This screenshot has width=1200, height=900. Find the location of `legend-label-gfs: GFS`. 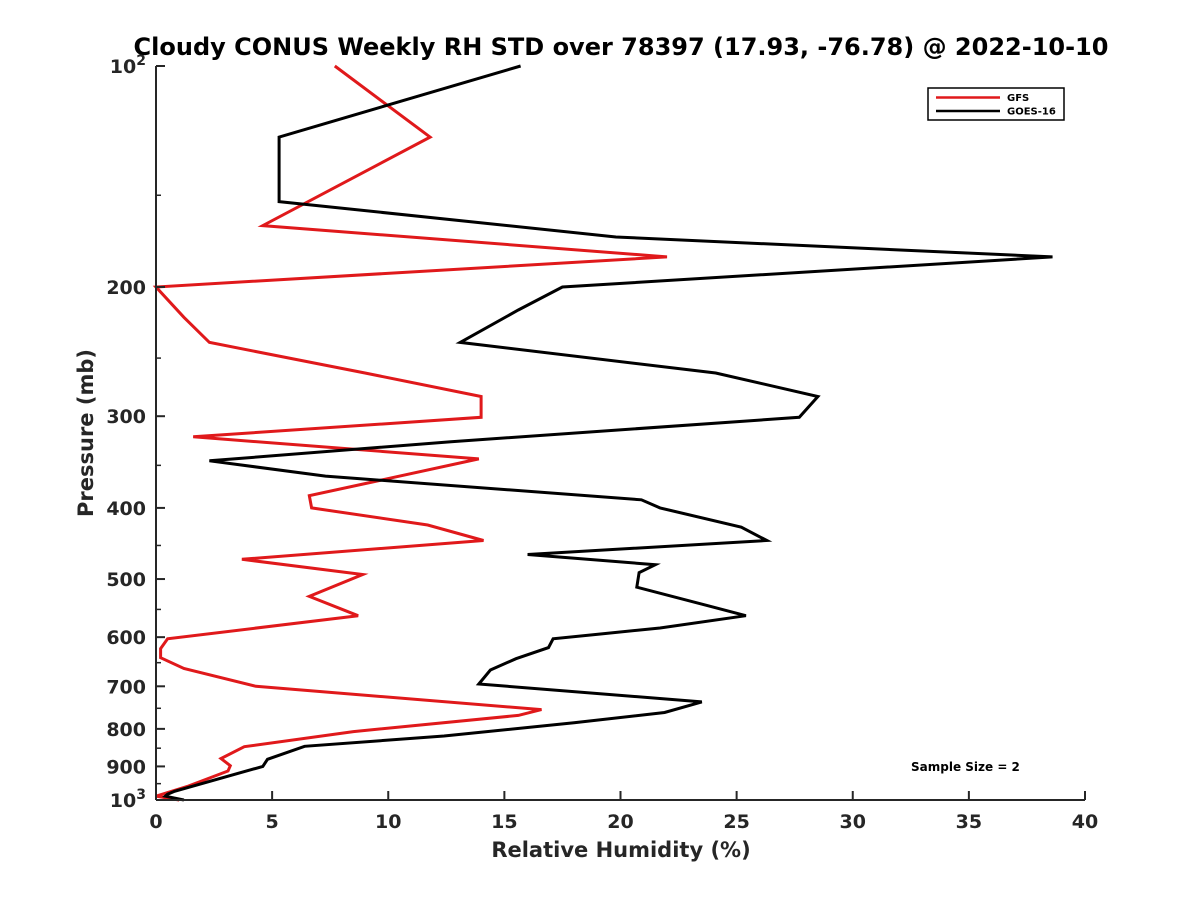

legend-label-gfs: GFS is located at coordinates (1018, 98).